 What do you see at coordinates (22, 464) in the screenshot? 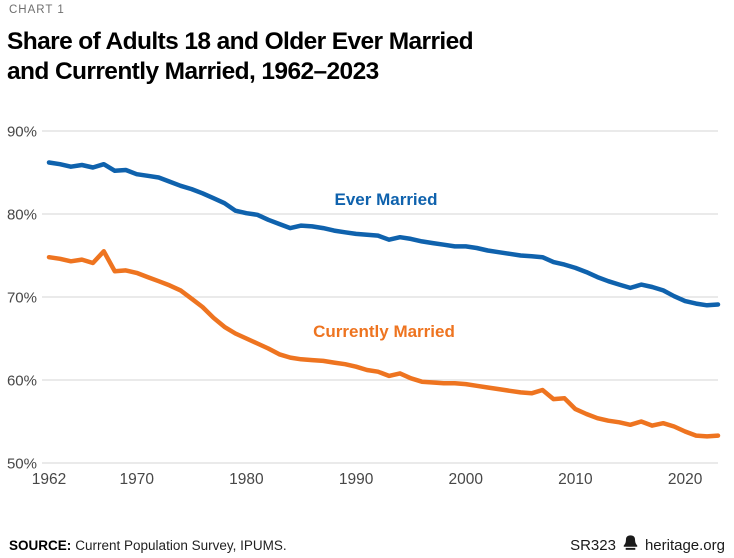
I see `y-tick-label: 50%` at bounding box center [22, 464].